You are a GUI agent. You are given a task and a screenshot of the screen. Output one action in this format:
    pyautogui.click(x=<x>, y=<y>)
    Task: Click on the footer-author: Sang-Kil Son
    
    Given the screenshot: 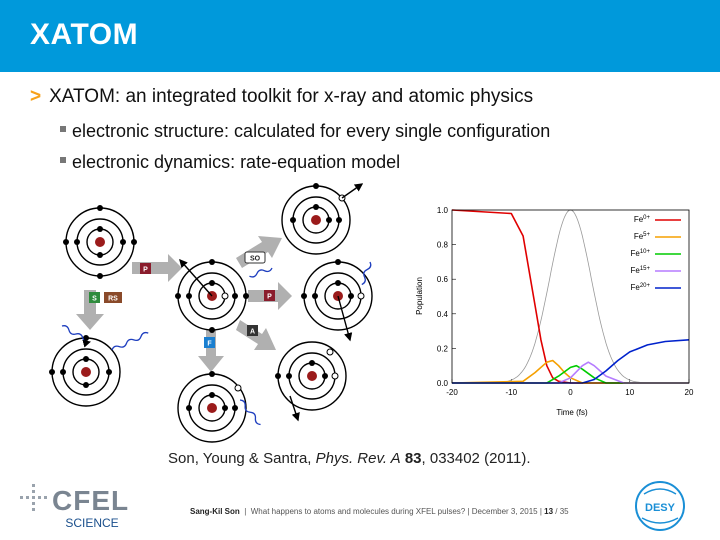 What is the action you would take?
    pyautogui.click(x=215, y=511)
    